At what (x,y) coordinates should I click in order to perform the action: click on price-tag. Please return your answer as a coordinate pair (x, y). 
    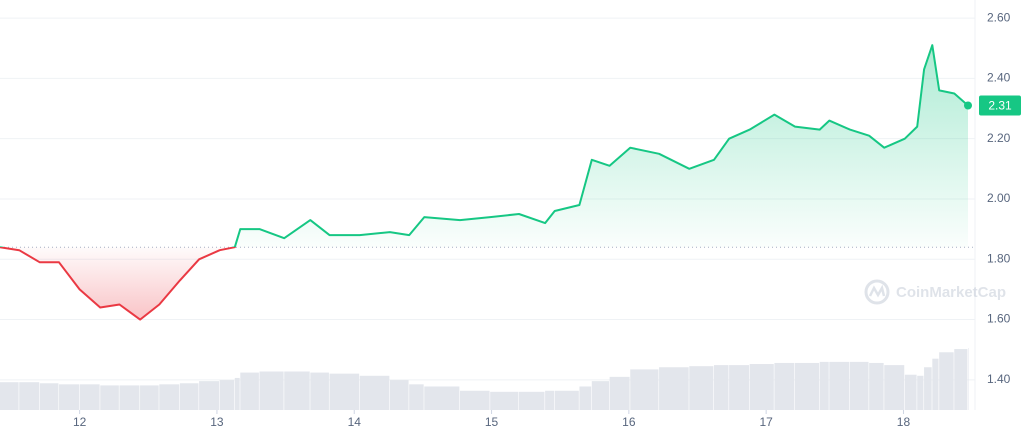
    Looking at the image, I should click on (1000, 105).